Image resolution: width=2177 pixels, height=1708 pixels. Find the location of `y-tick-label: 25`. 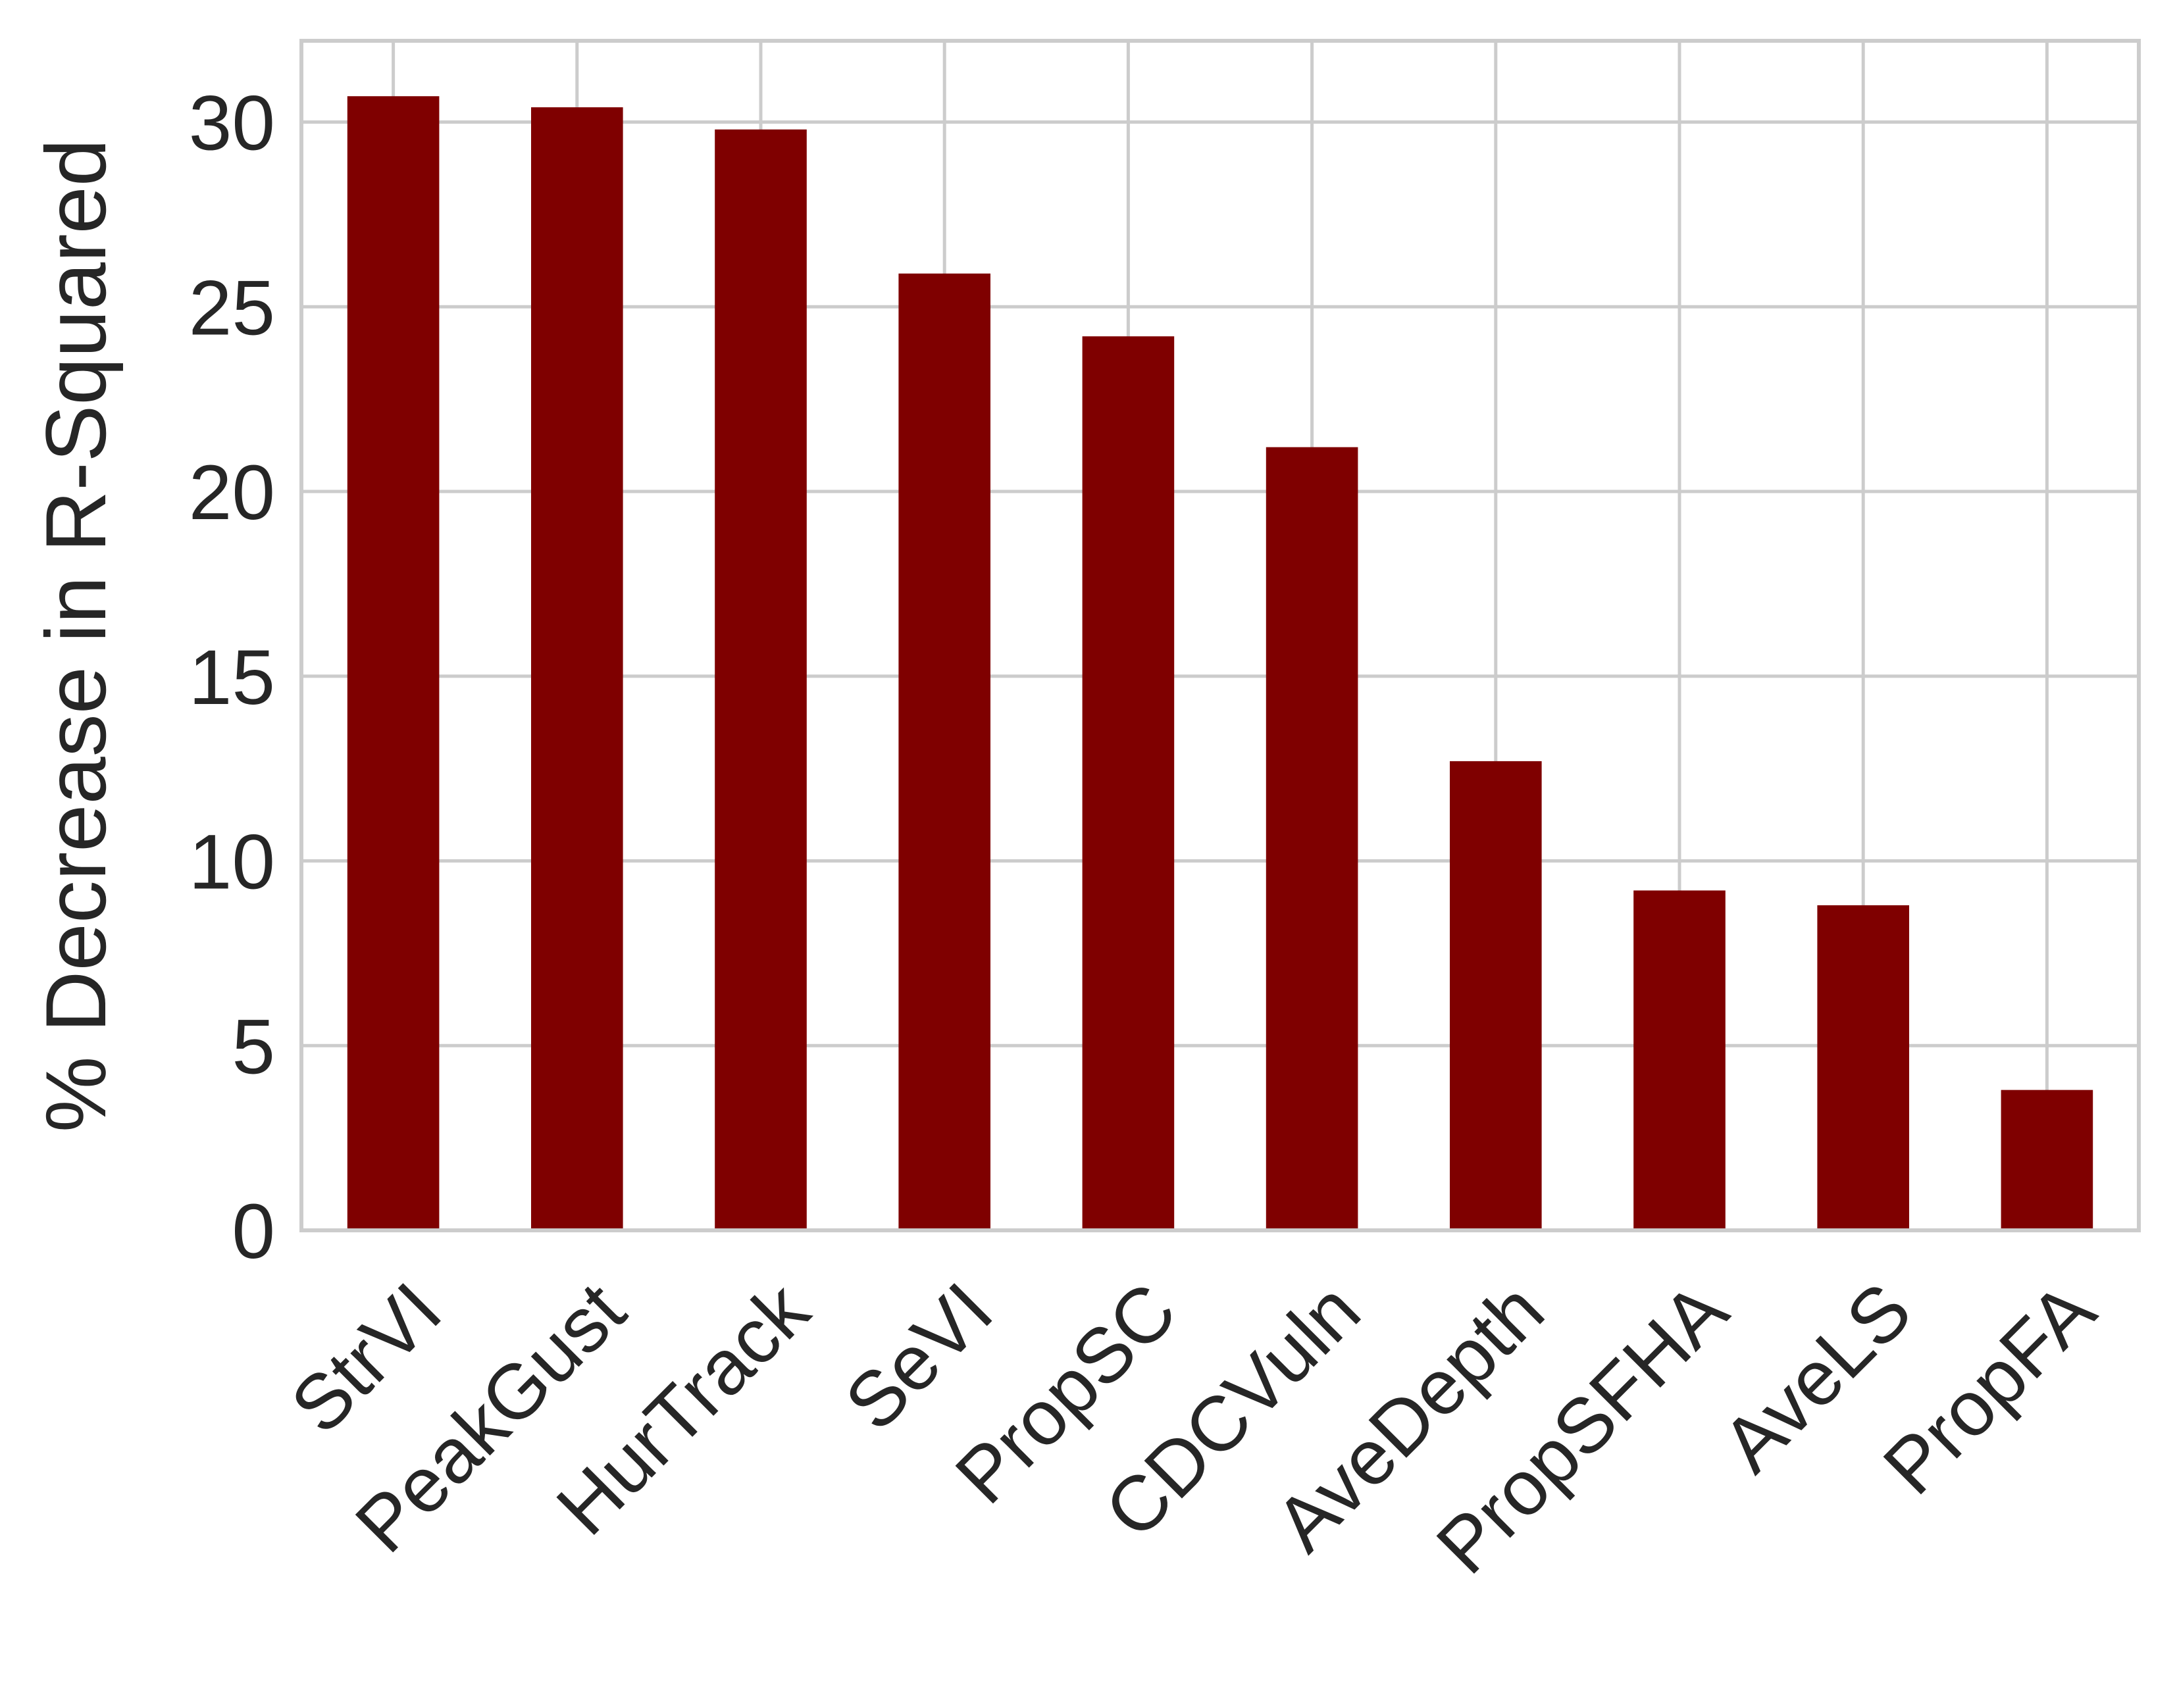

y-tick-label: 25 is located at coordinates (232, 307).